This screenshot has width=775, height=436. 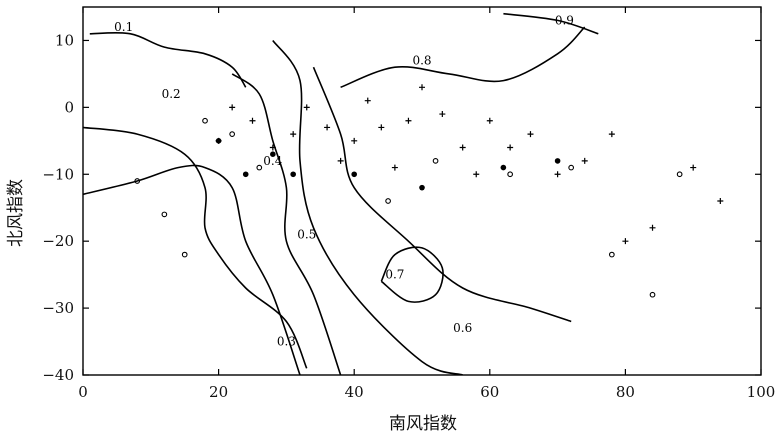 I want to click on contour-label: 0.9, so click(x=564, y=20).